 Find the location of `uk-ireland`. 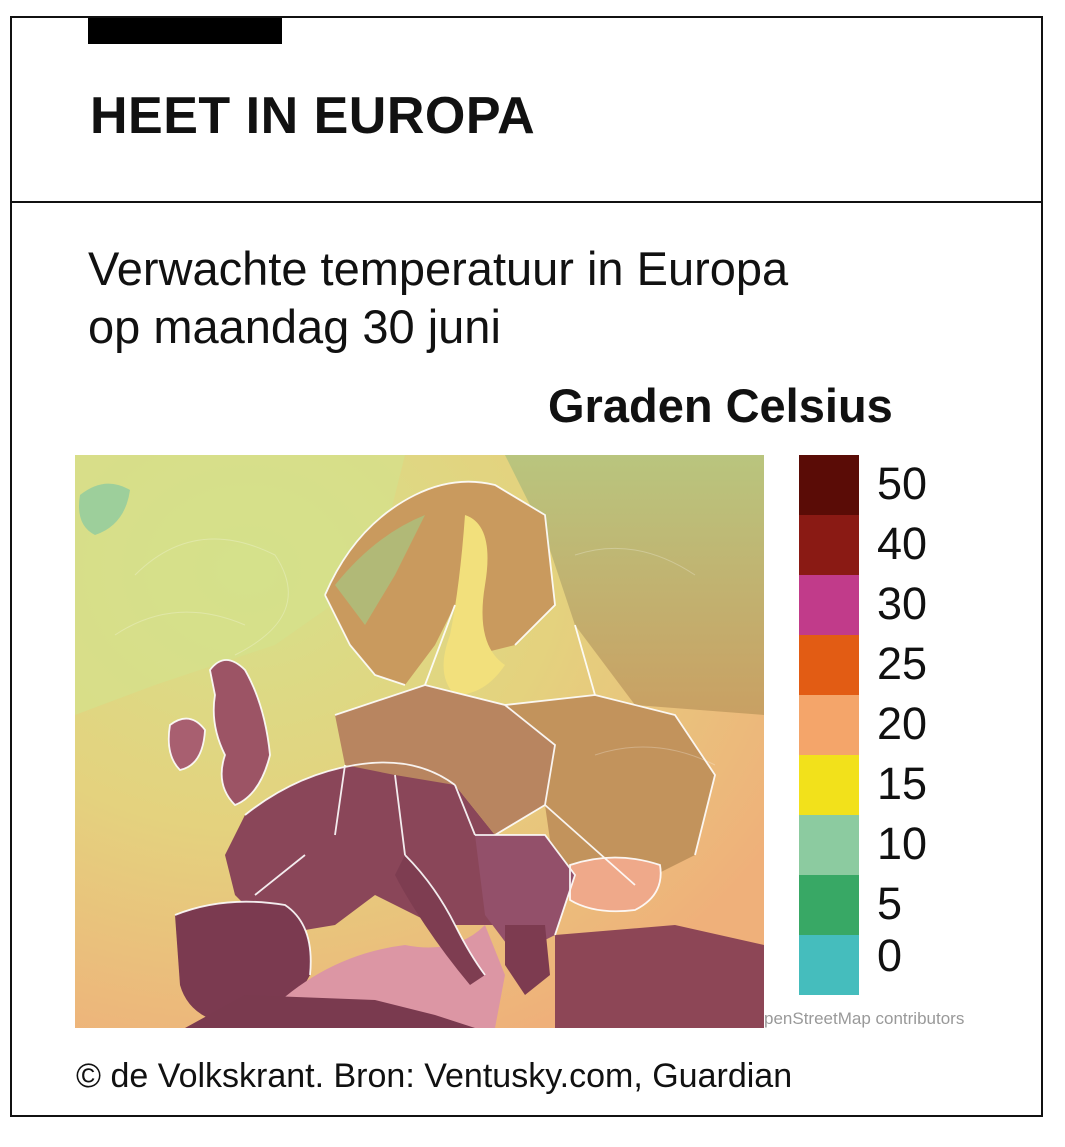

uk-ireland is located at coordinates (240, 732).